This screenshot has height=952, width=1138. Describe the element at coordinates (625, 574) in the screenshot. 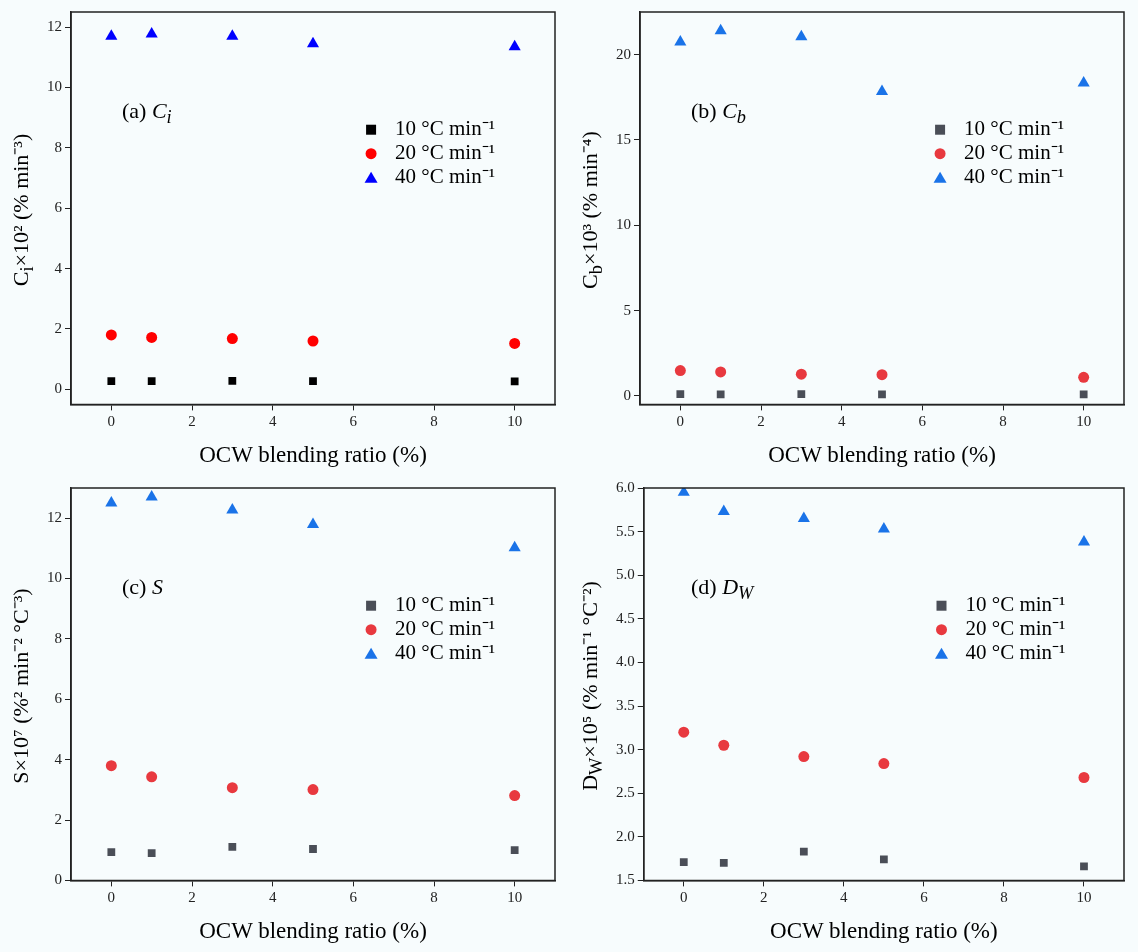

I see `y-tick-label: 5.0` at that location.